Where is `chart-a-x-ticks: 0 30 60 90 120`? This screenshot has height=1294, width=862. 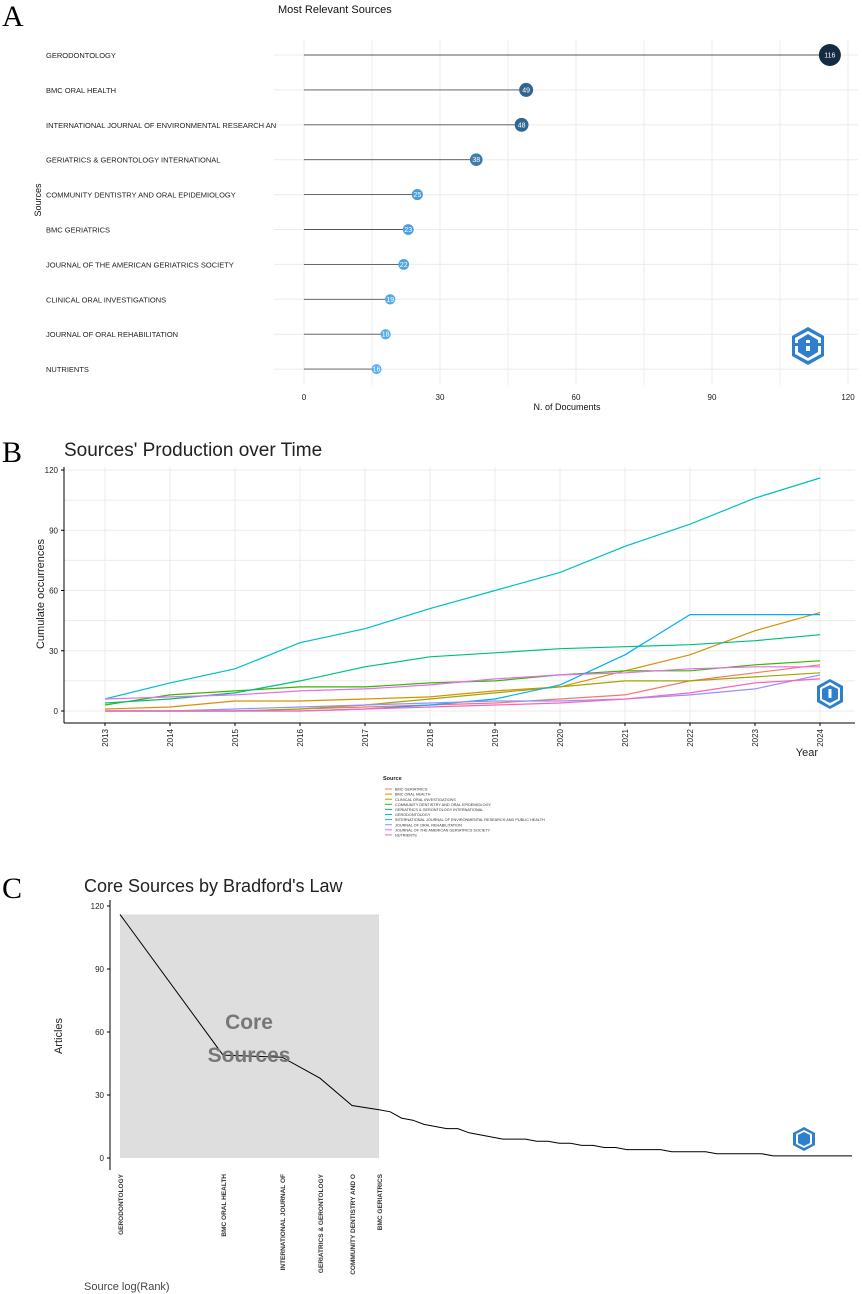
chart-a-x-ticks: 0 30 60 90 120 is located at coordinates (578, 397).